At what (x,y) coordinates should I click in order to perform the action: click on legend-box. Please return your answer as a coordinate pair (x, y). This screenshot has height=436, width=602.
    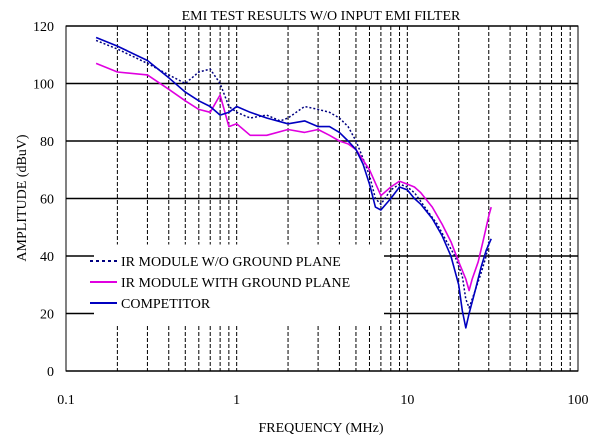
    Looking at the image, I should click on (239, 285).